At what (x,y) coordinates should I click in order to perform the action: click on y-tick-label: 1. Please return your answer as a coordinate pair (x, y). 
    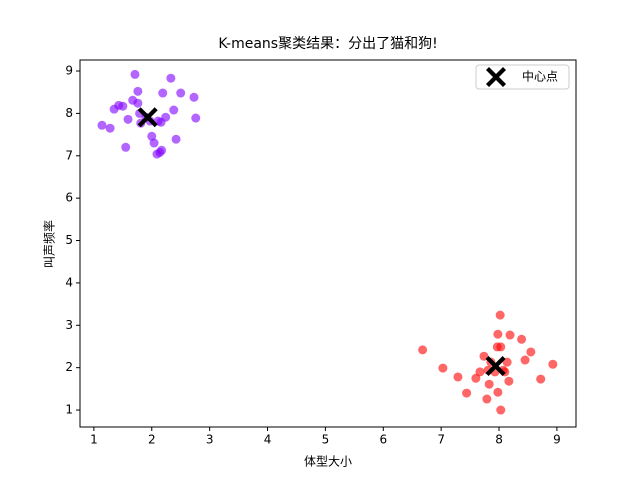
    Looking at the image, I should click on (69, 410).